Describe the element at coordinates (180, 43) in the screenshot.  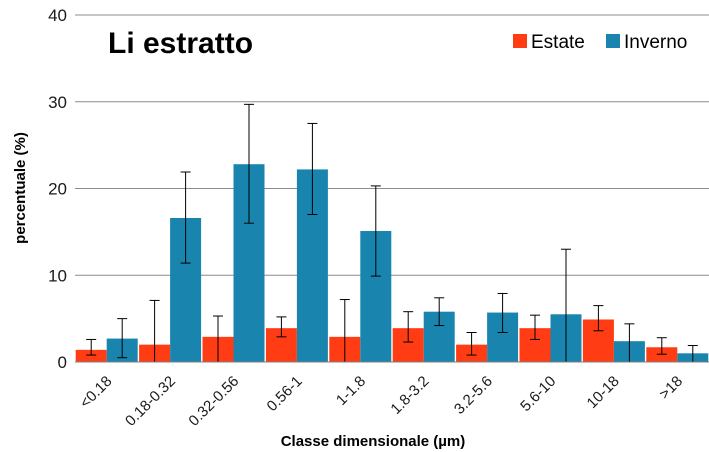
I see `chart-title: Li estratto` at that location.